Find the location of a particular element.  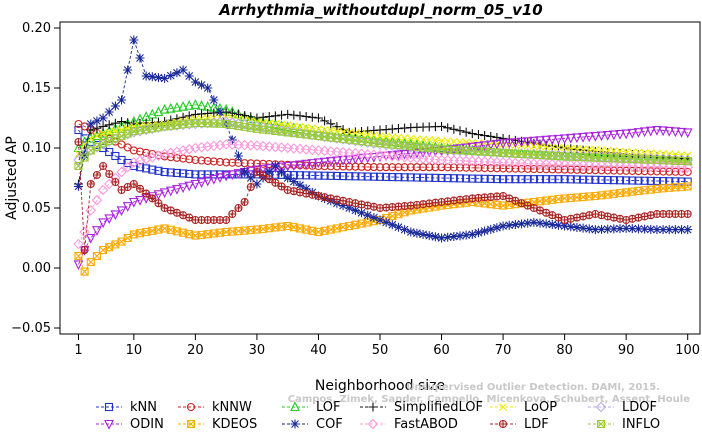

x-tick-label: 50 is located at coordinates (380, 350).